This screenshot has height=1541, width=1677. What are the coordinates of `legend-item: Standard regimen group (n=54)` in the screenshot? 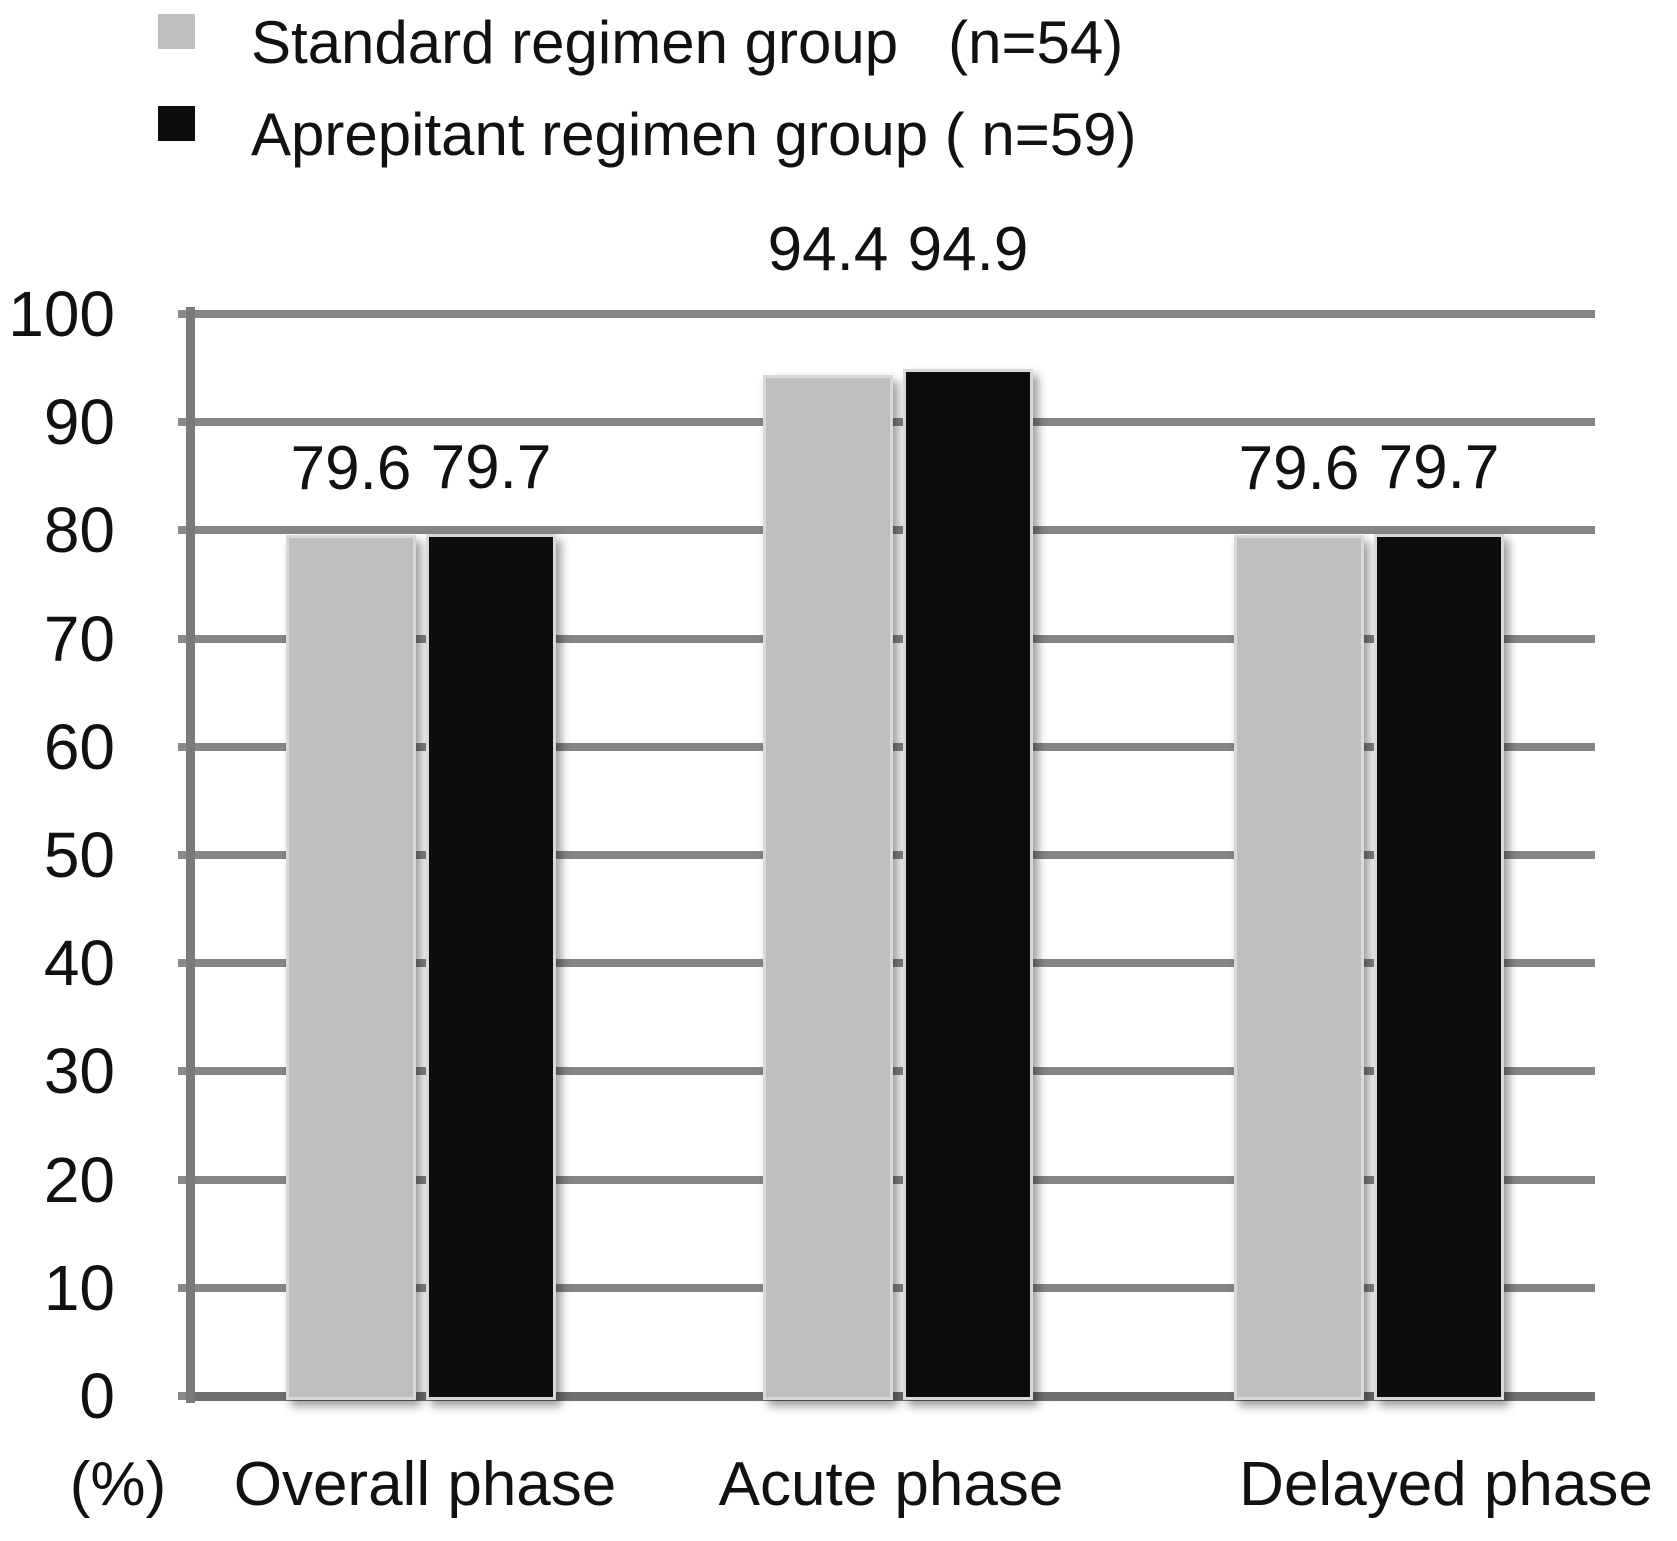 It's located at (640, 43).